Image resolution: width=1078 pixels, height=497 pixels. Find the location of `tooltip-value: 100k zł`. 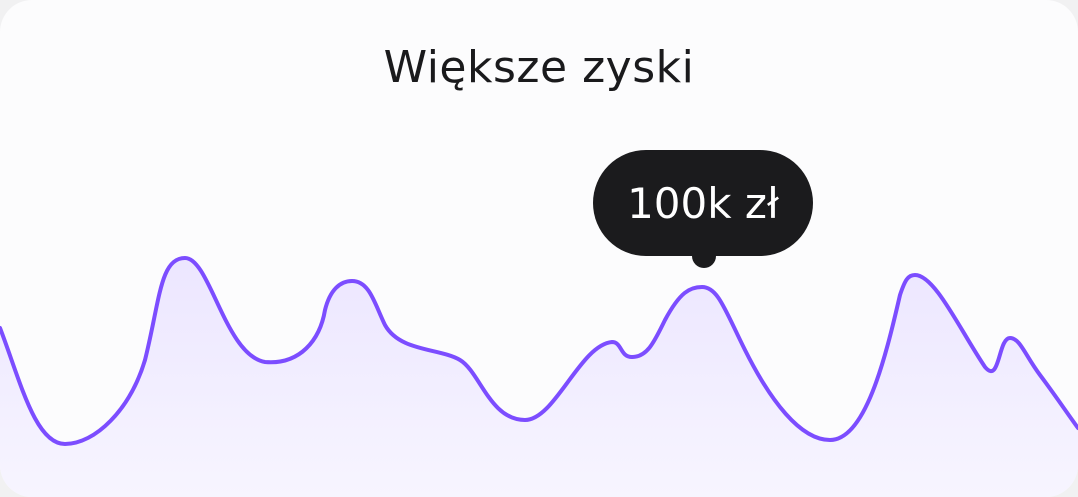

tooltip-value: 100k zł is located at coordinates (703, 203).